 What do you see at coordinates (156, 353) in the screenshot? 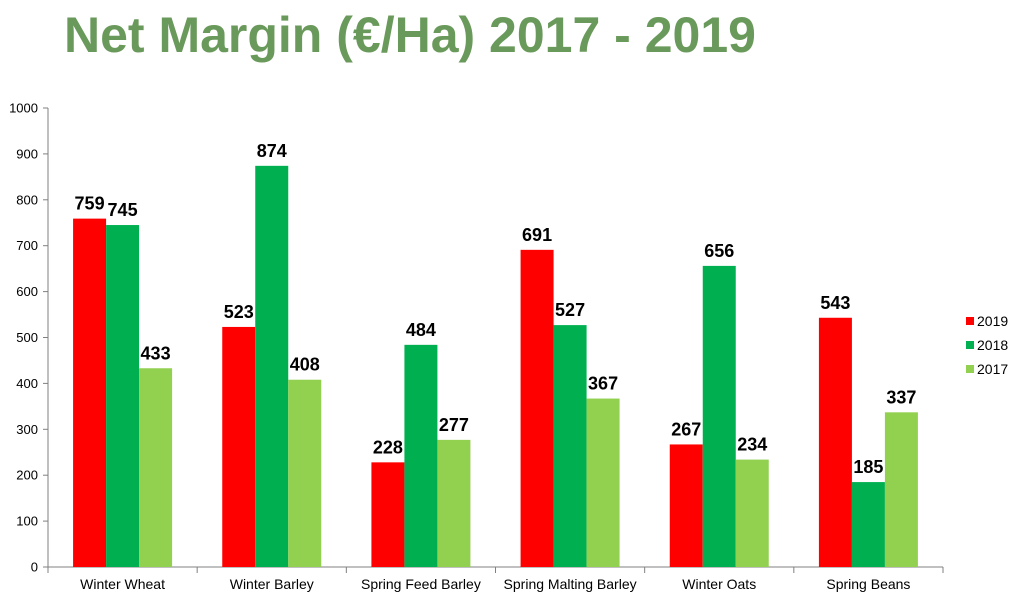
I see `data-label: 433` at bounding box center [156, 353].